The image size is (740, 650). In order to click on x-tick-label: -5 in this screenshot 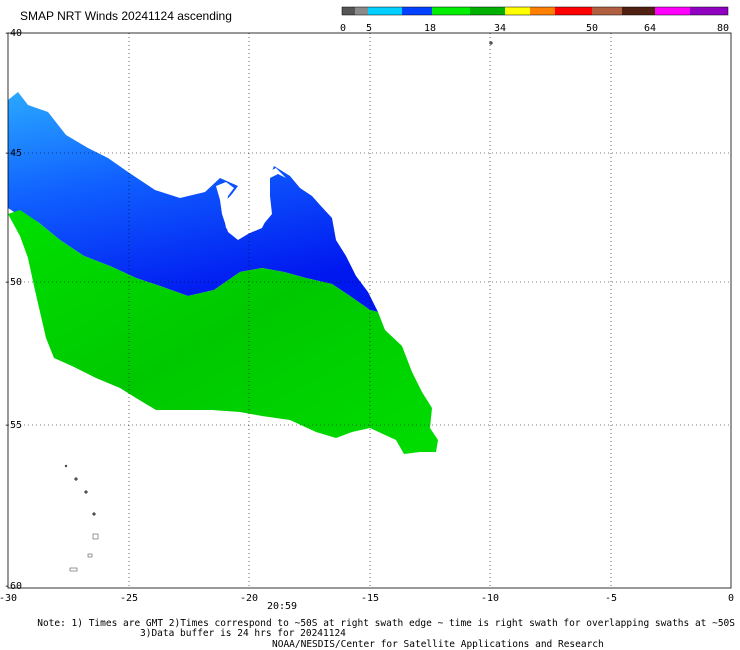, I will do `click(611, 598)`.